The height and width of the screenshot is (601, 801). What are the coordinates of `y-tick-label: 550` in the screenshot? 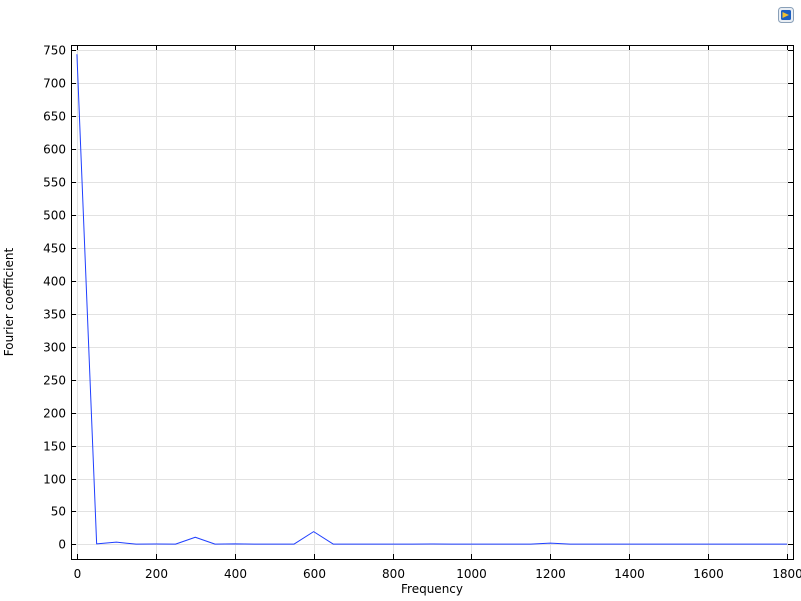 It's located at (54, 183).